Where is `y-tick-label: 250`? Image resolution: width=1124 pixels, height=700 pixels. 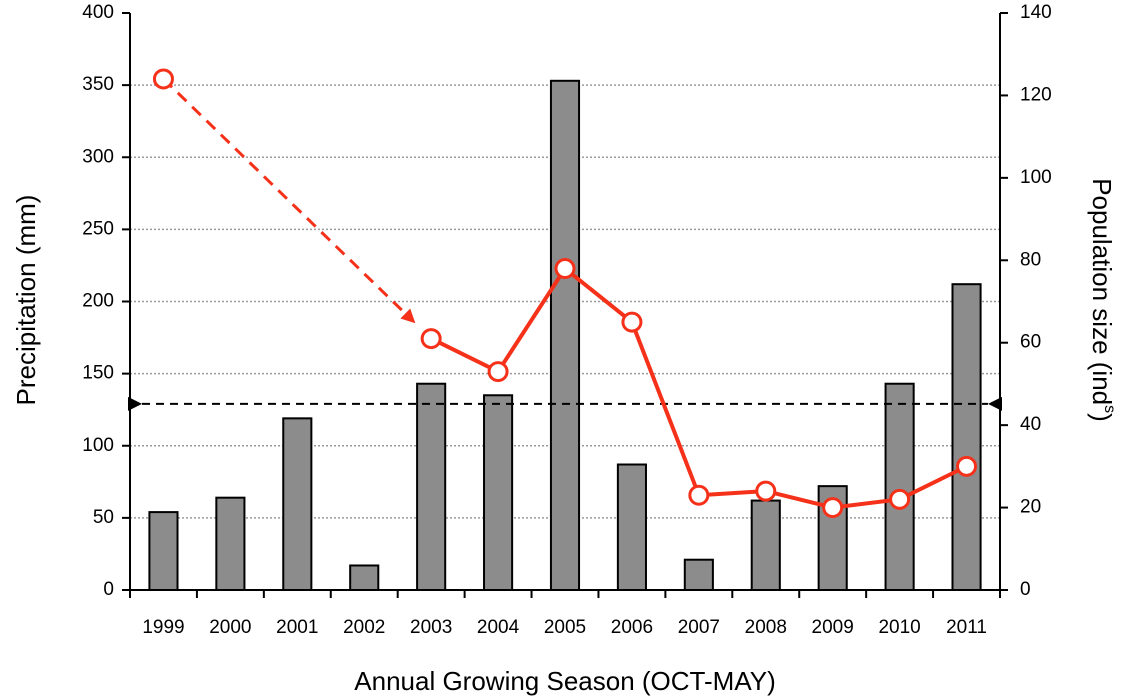 y-tick-label: 250 is located at coordinates (98, 228).